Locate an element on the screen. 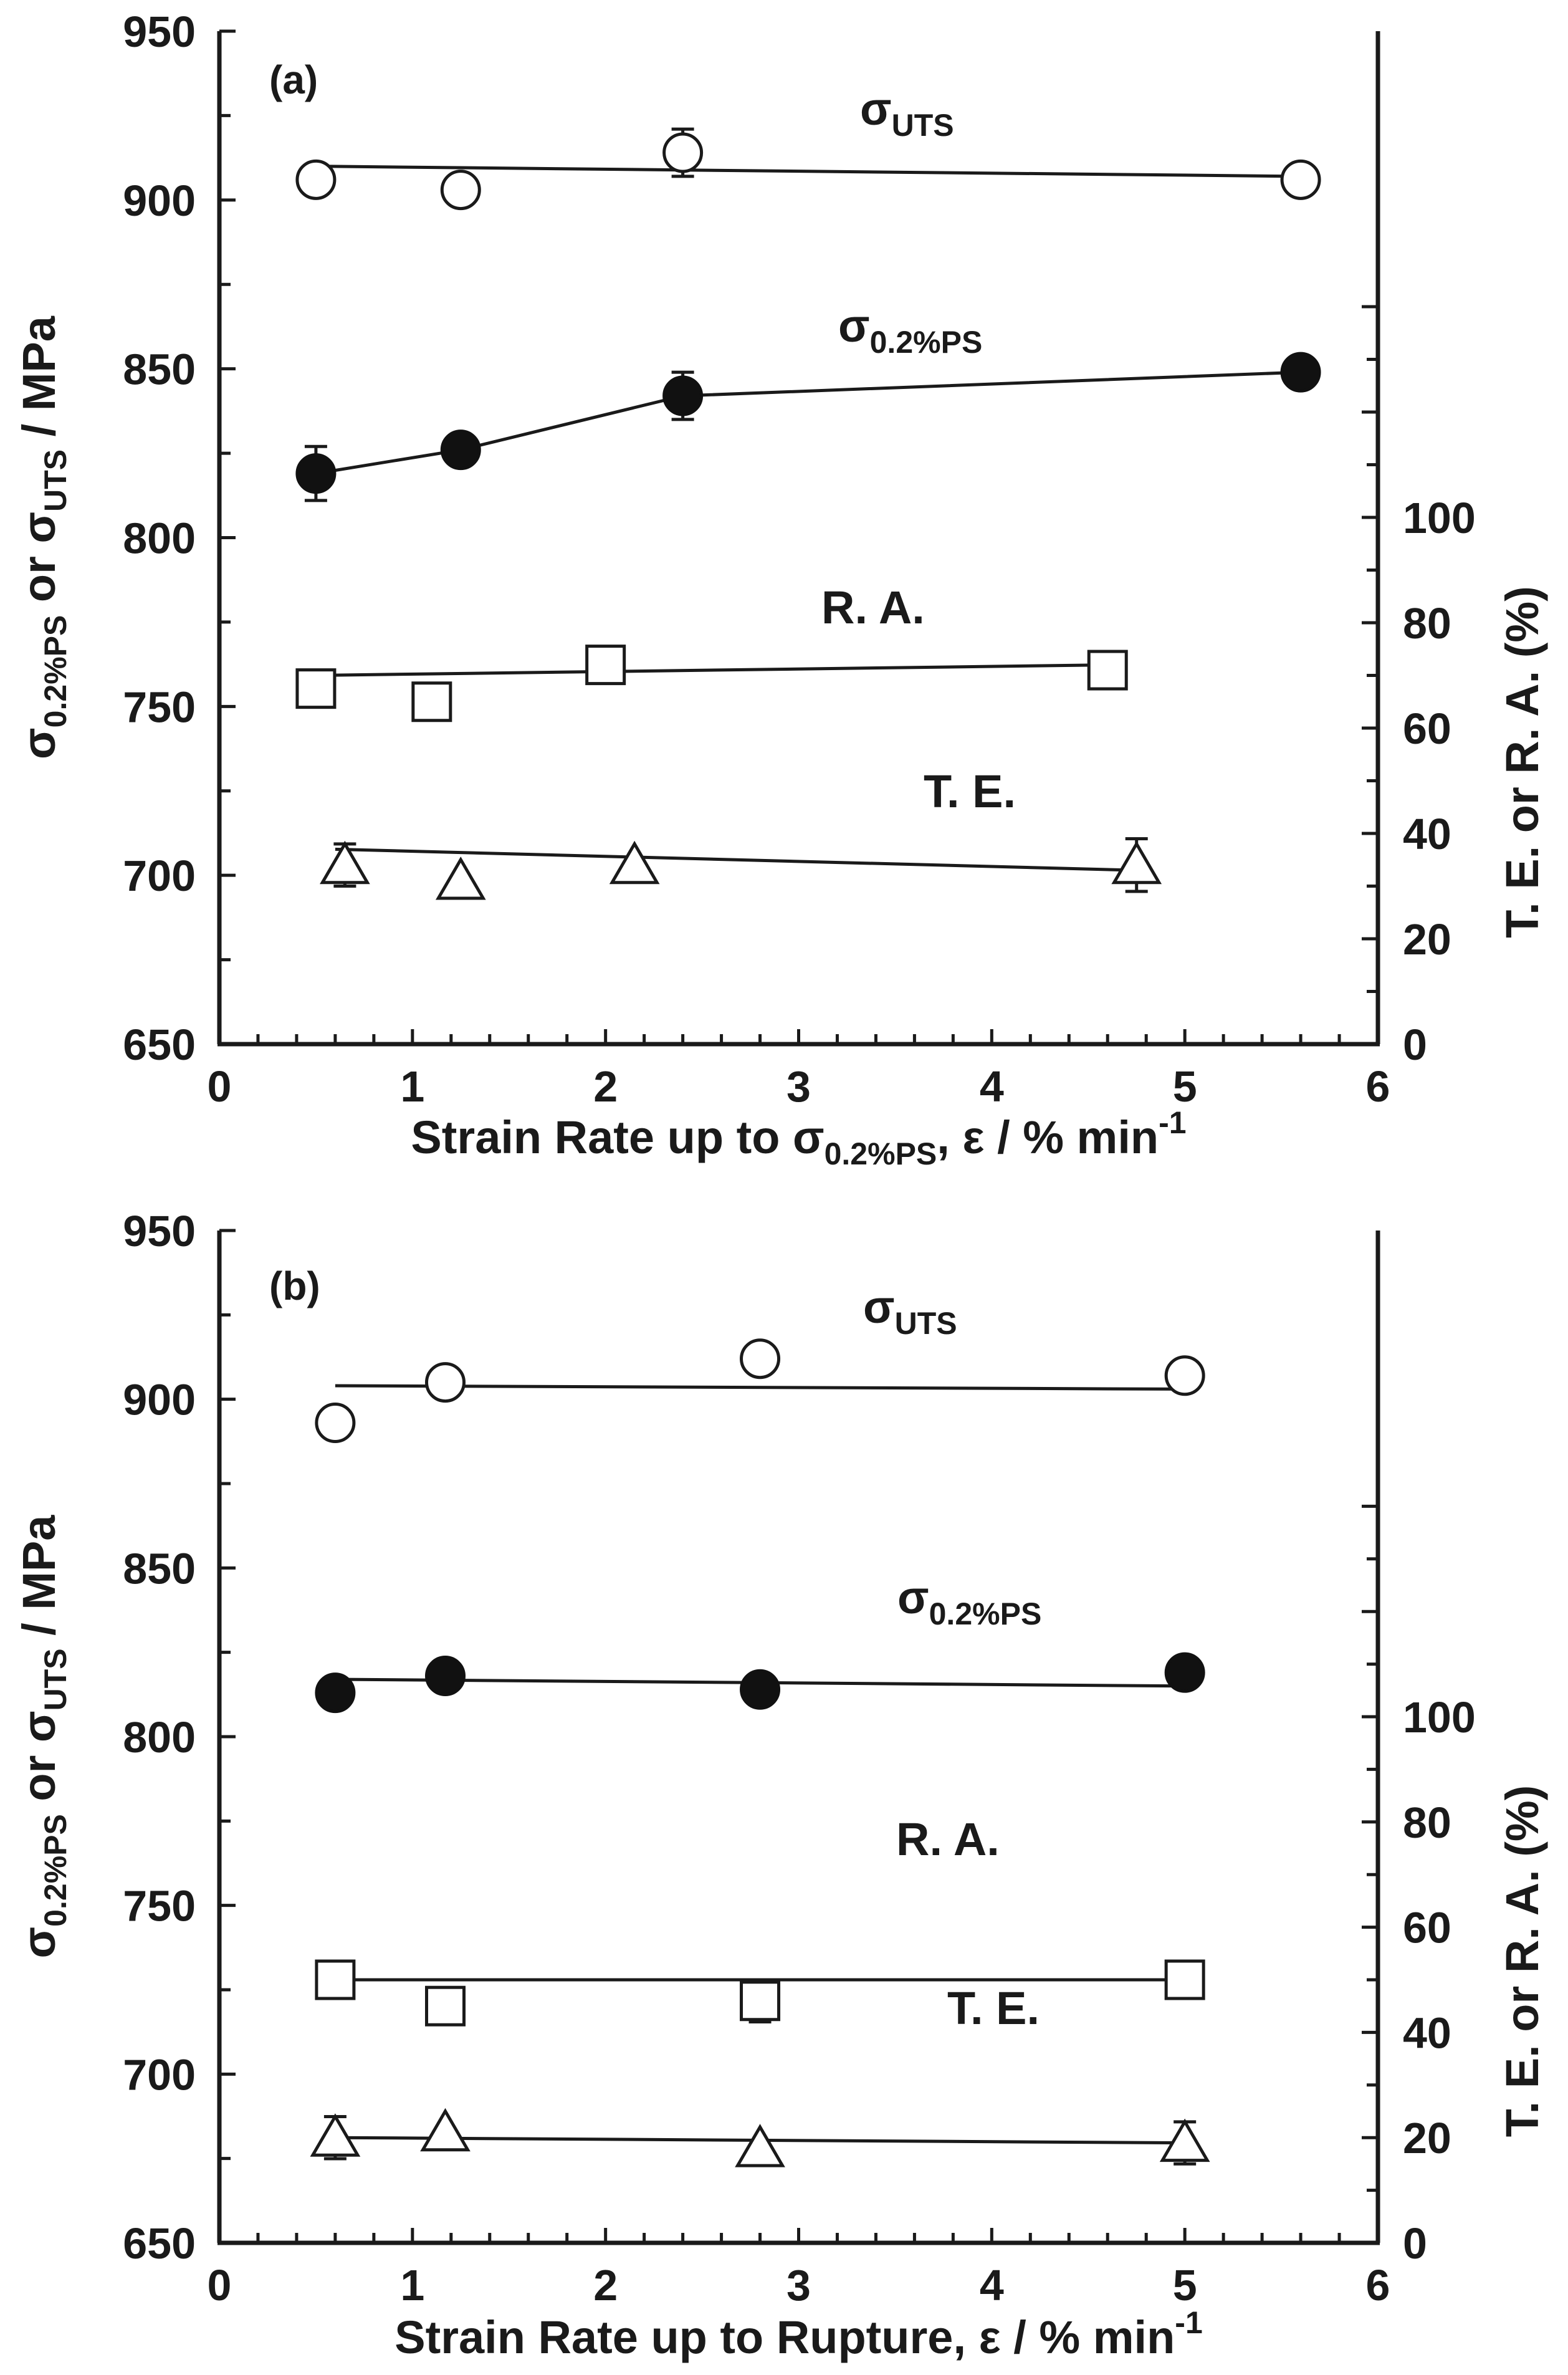 Image resolution: width=1568 pixels, height=2375 pixels. panel-label: (b) is located at coordinates (294, 1286).